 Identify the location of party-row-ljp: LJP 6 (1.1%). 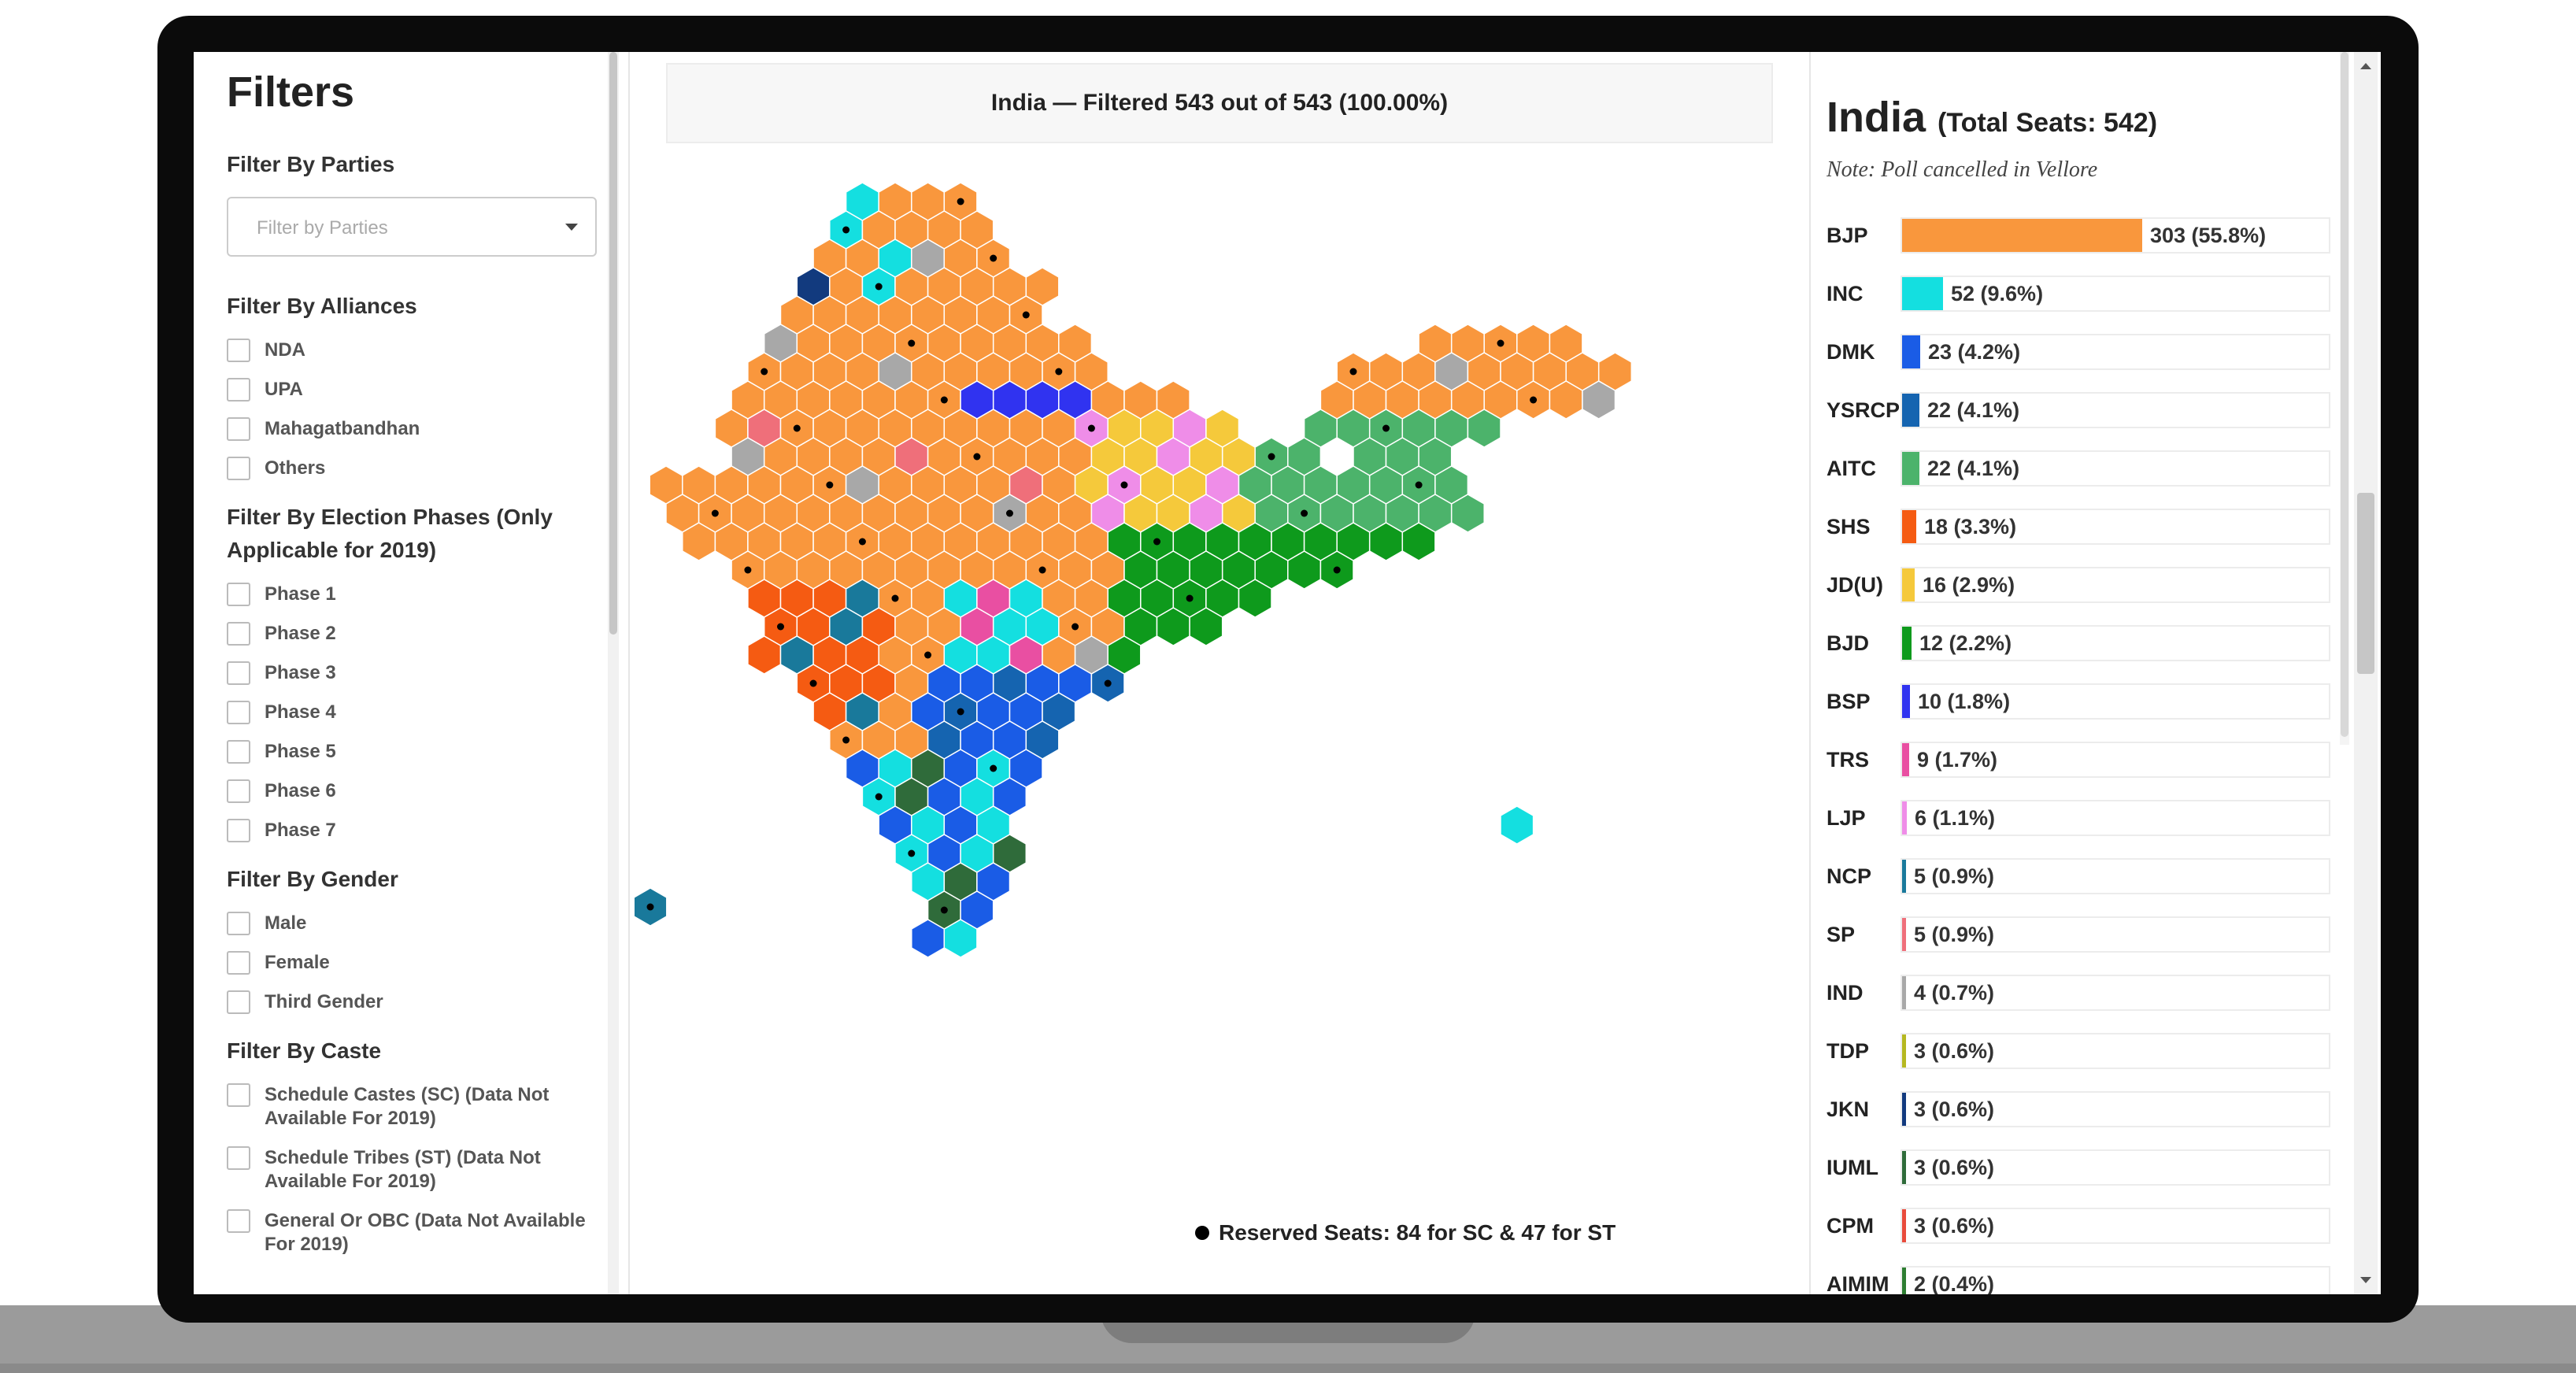
(2078, 818).